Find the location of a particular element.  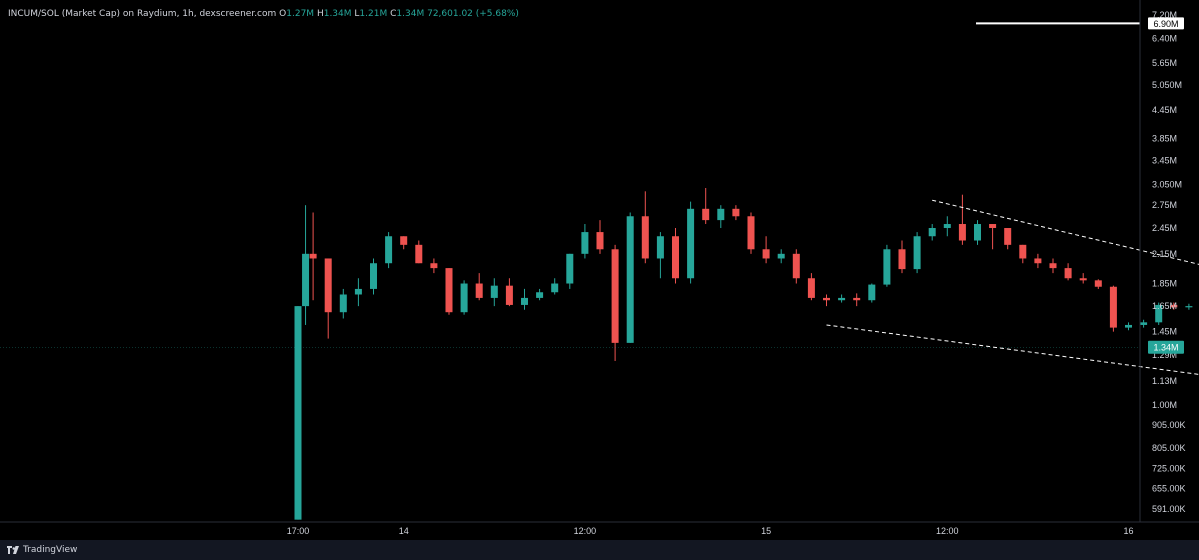

close-label: C is located at coordinates (393, 14).